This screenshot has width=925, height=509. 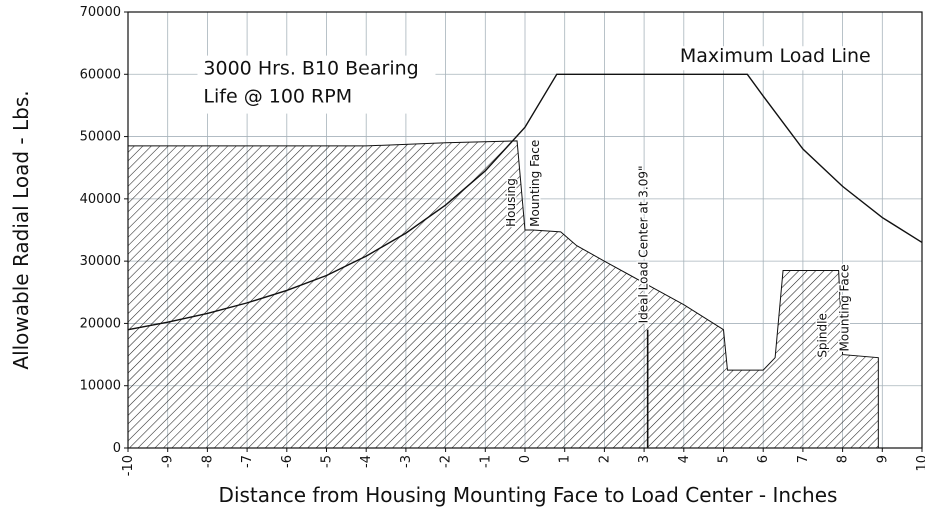 What do you see at coordinates (100, 12) in the screenshot?
I see `y-tick-label: 70000` at bounding box center [100, 12].